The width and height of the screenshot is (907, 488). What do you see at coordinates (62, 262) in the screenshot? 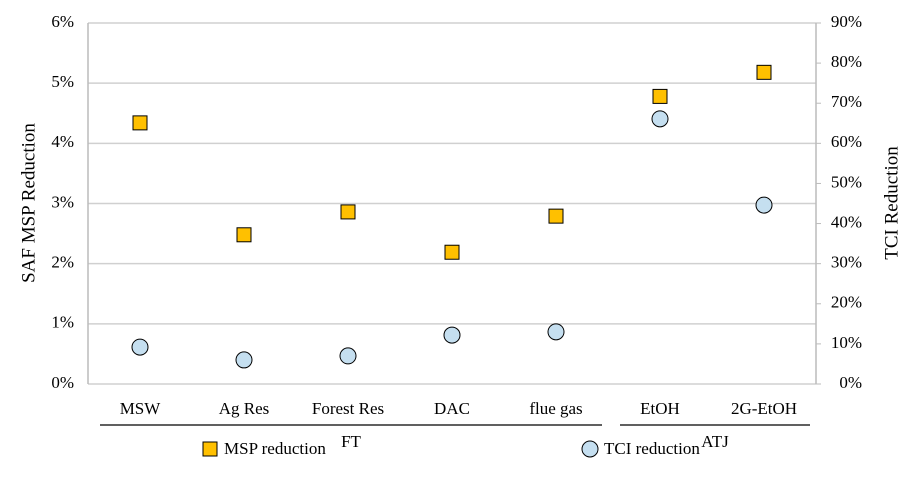
I see `y-tick-label: 2%` at bounding box center [62, 262].